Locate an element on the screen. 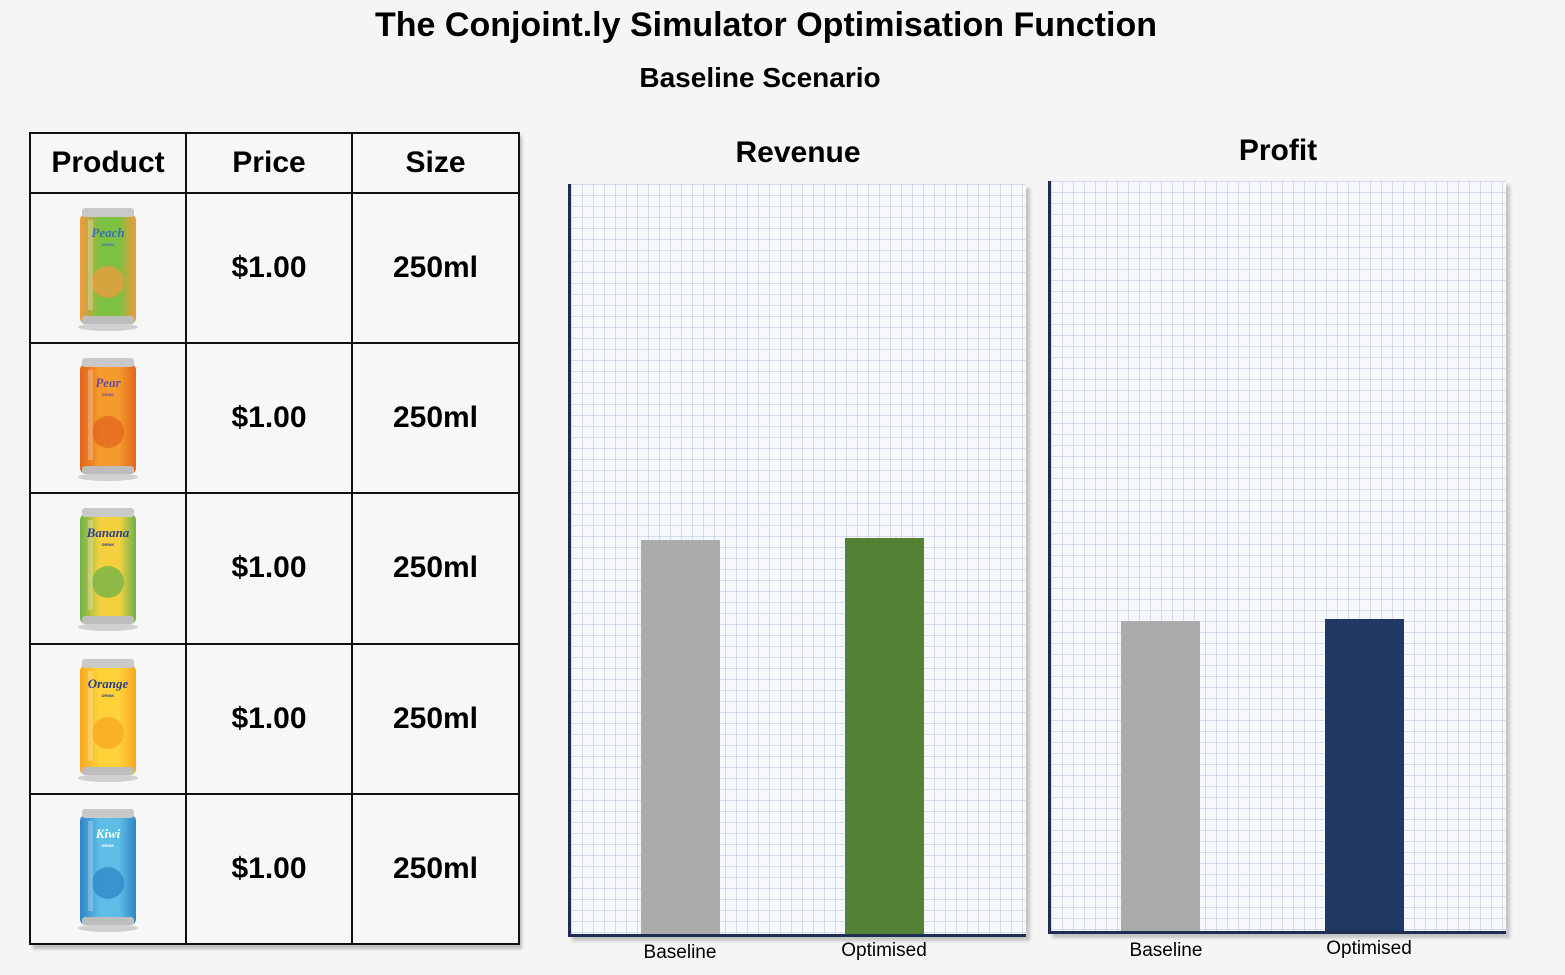  header-price: Price is located at coordinates (269, 163).